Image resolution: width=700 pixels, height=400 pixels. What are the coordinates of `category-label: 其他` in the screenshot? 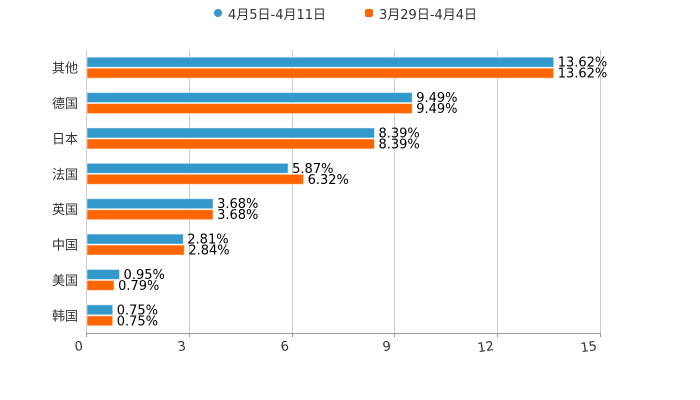 It's located at (65, 69).